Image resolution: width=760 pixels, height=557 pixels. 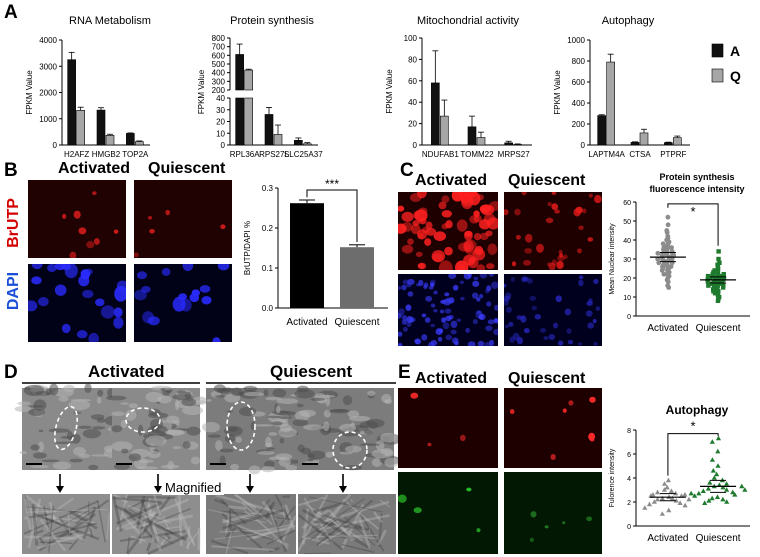 What do you see at coordinates (14, 226) in the screenshot?
I see `panel-b-brutp-row-label: BrUTP` at bounding box center [14, 226].